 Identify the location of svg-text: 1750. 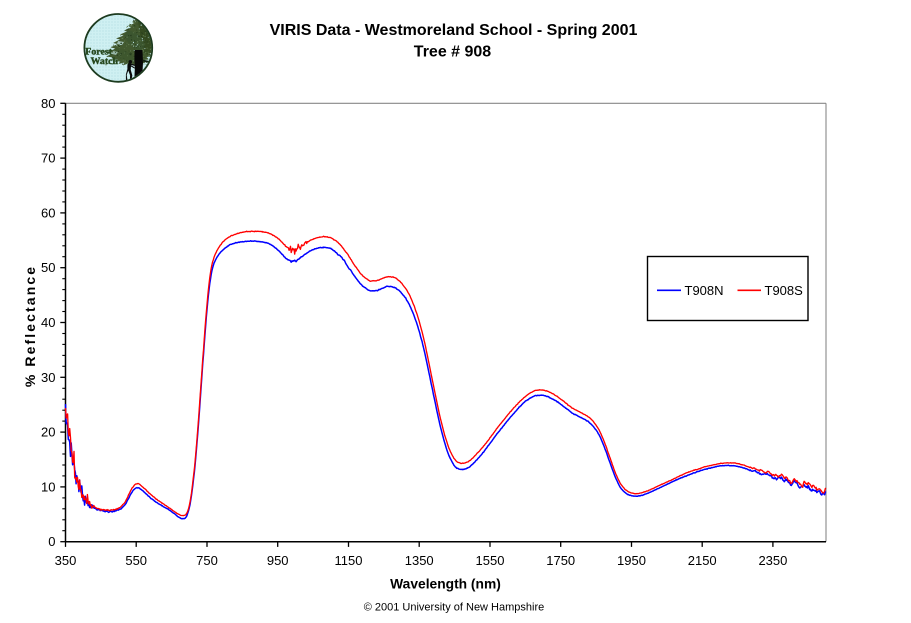
(560, 560).